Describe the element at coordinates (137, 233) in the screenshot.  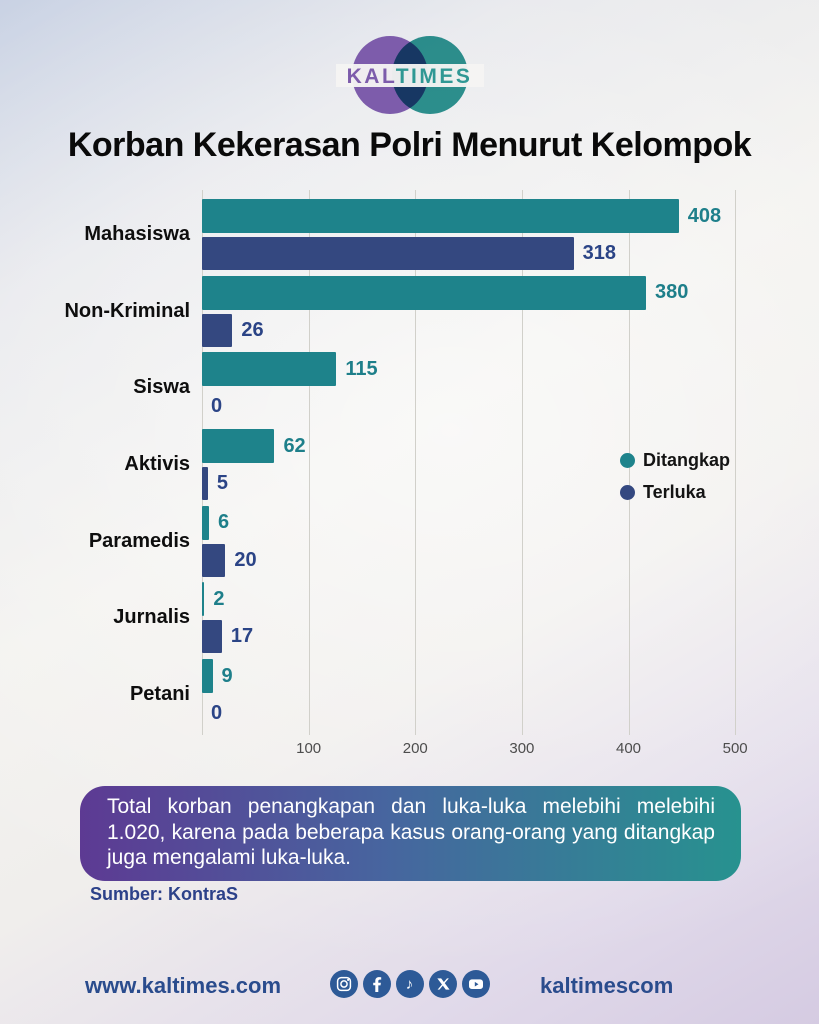
I see `category-label: Mahasiswa` at that location.